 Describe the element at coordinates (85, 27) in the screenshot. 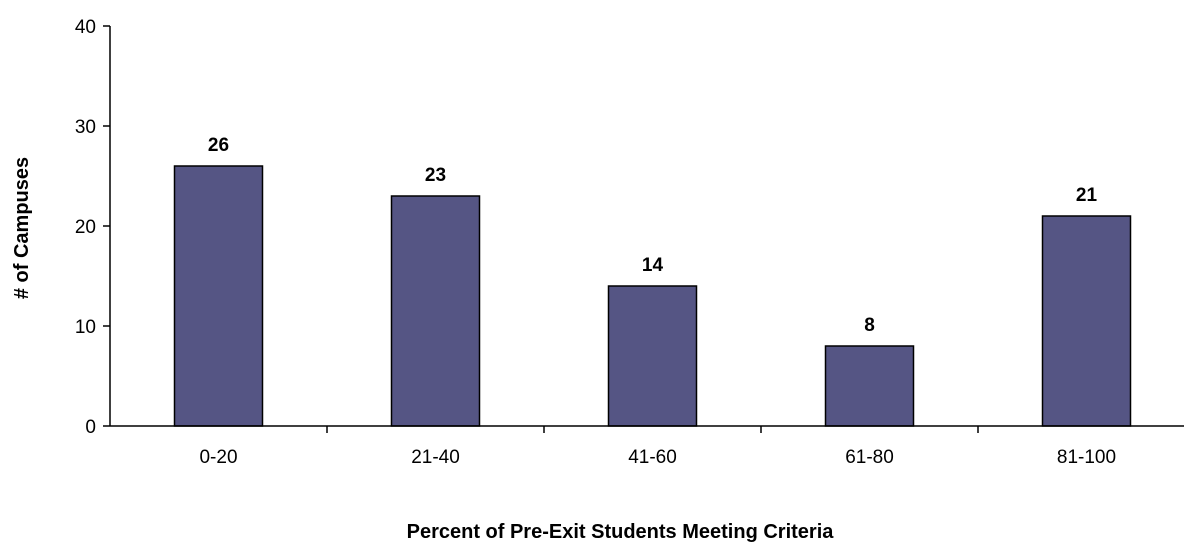

I see `y-tick-label: 40` at that location.